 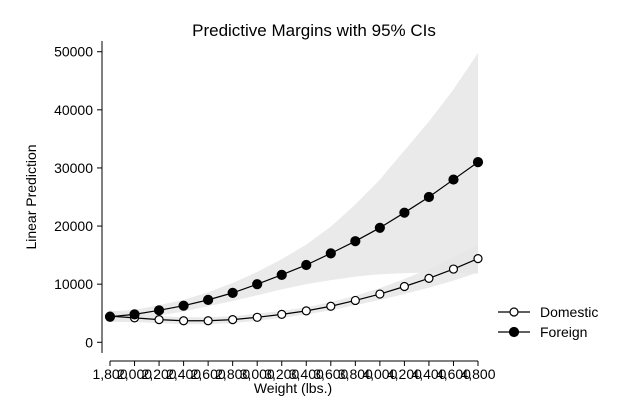 I want to click on y-tick-label: 0, so click(x=89, y=342).